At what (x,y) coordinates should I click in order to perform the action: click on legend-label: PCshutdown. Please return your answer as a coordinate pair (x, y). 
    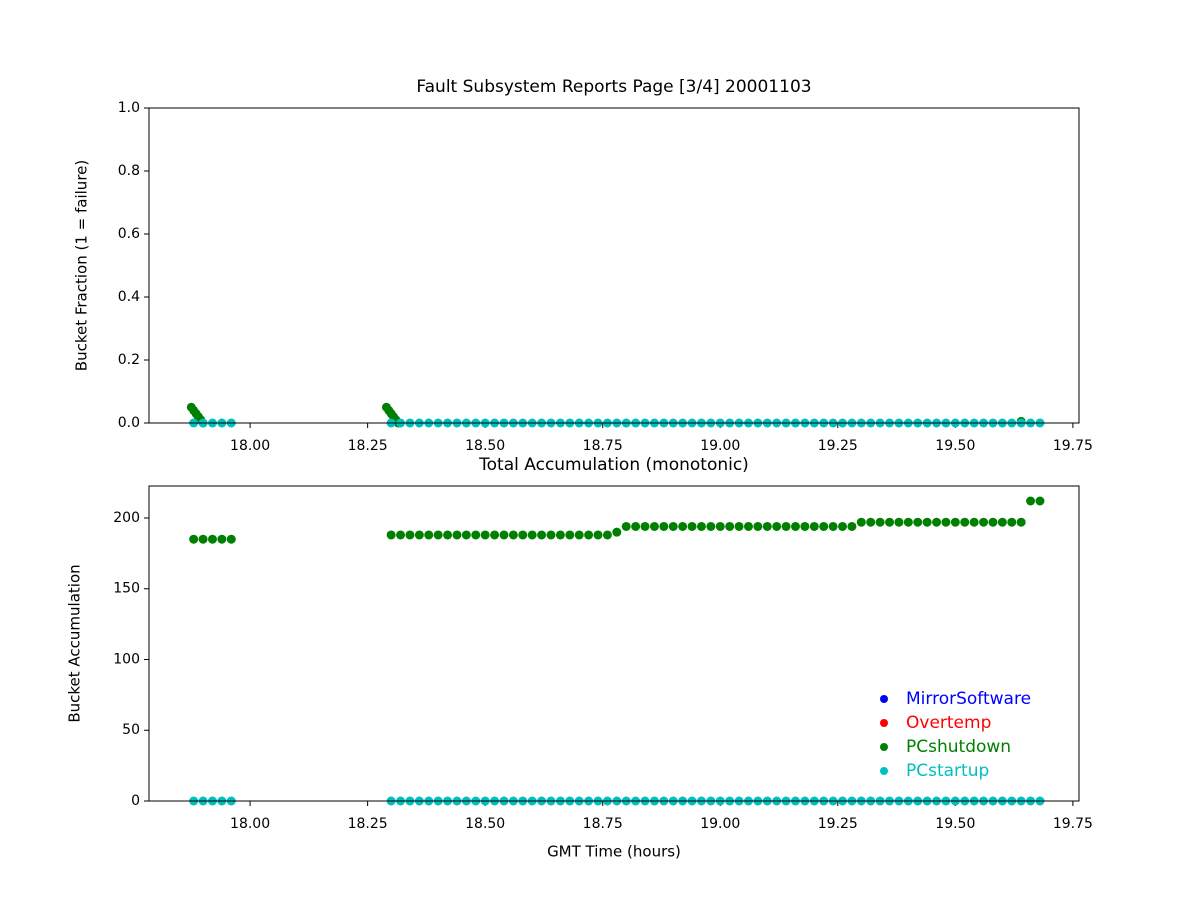
    Looking at the image, I should click on (958, 747).